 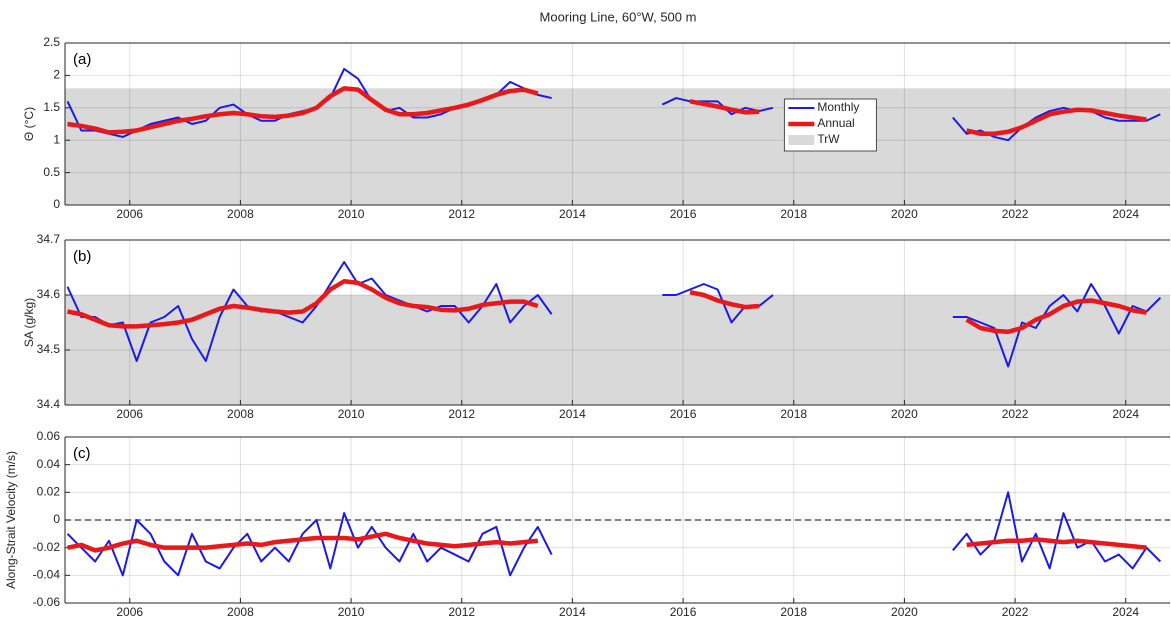 I want to click on y-tick-label: 34.7, so click(x=49, y=239).